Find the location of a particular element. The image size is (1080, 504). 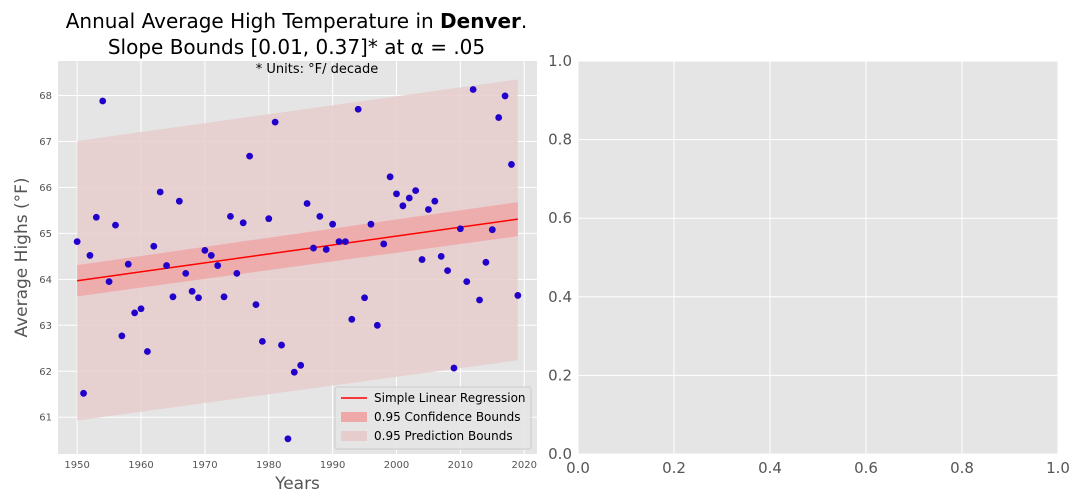

legend-label: 0.95 Prediction Bounds is located at coordinates (443, 436).